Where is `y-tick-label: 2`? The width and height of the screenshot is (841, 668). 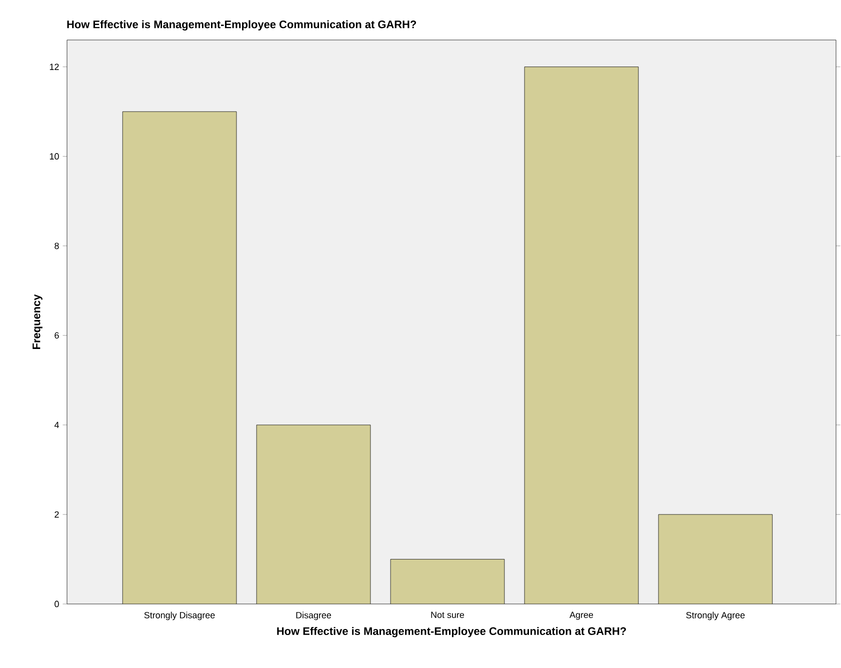 y-tick-label: 2 is located at coordinates (56, 514).